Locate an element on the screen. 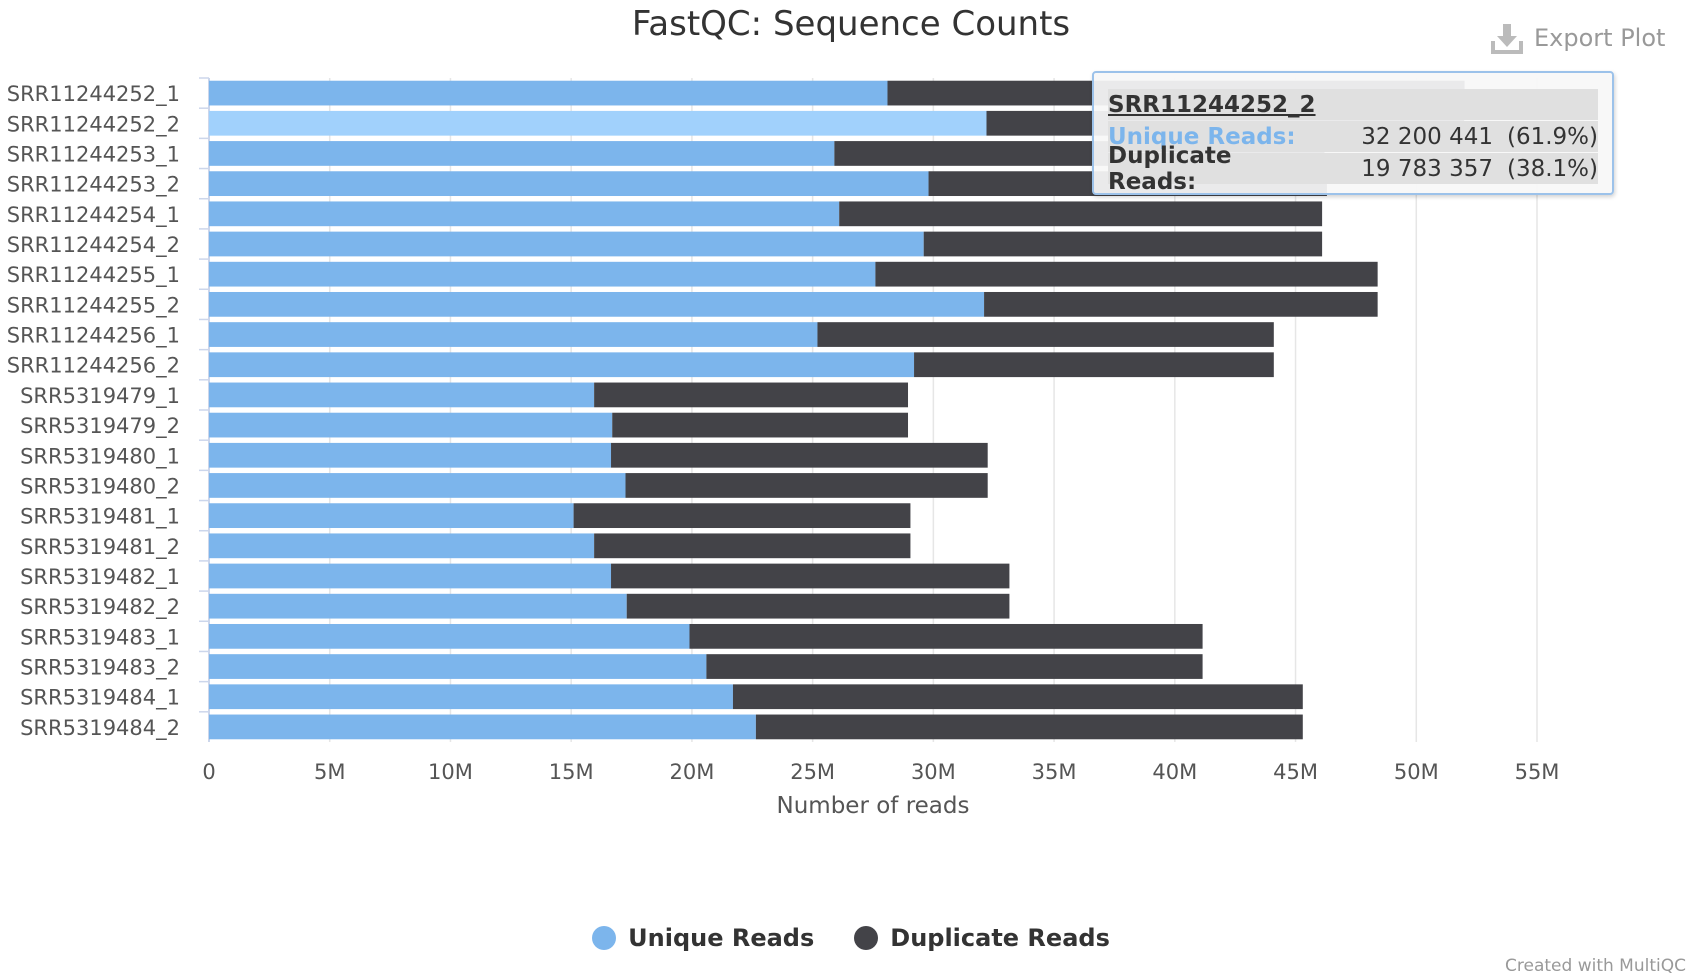 The image size is (1702, 980). y-category-label: SRR11244254_2 is located at coordinates (93, 245).